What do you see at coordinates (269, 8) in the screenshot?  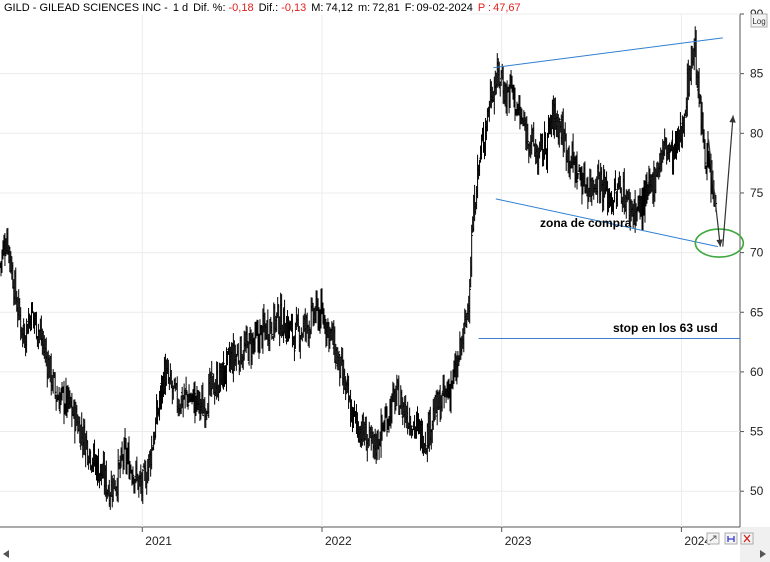 I see `header-change-label: Dif.:` at bounding box center [269, 8].